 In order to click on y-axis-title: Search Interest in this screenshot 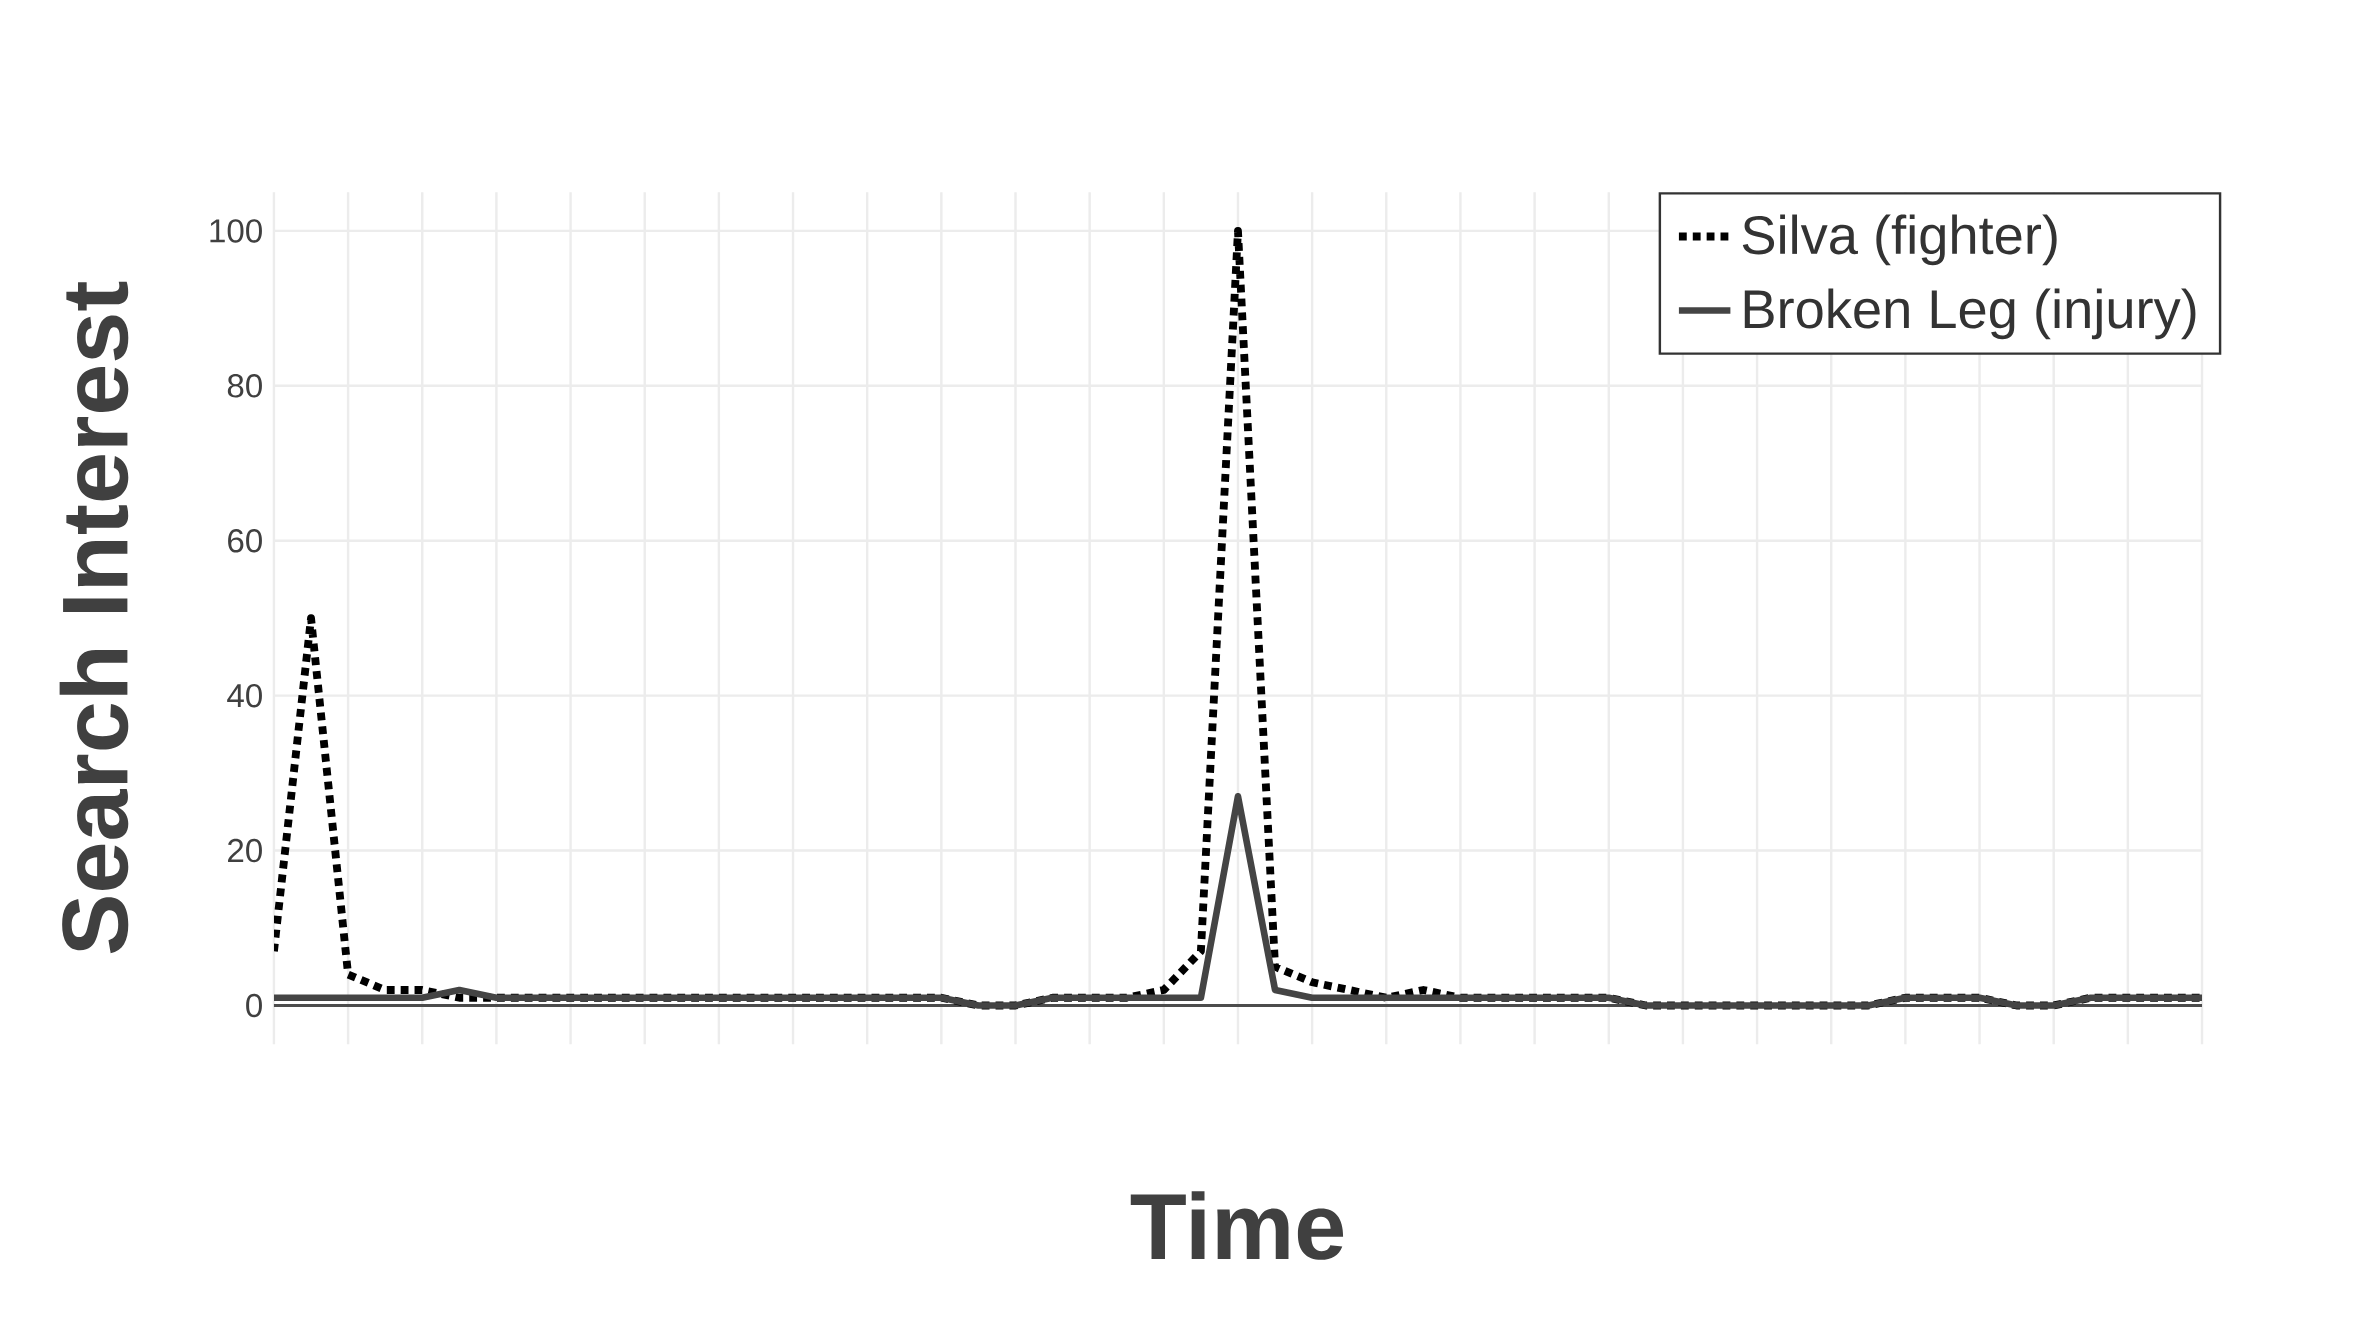, I will do `click(94, 617)`.